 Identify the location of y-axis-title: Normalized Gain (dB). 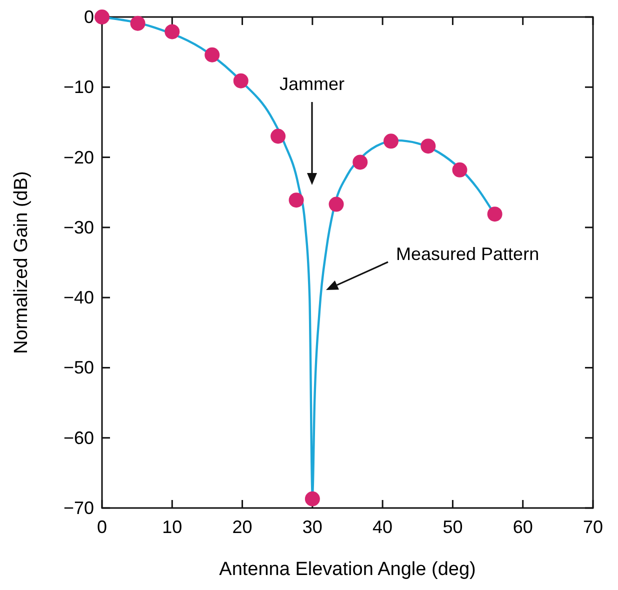
(21, 262).